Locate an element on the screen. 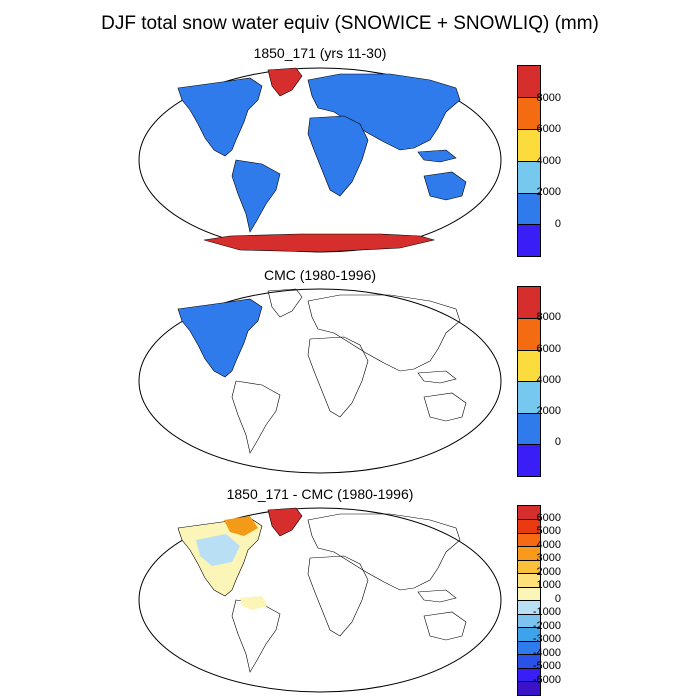  panel-3-colorbar is located at coordinates (529, 600).